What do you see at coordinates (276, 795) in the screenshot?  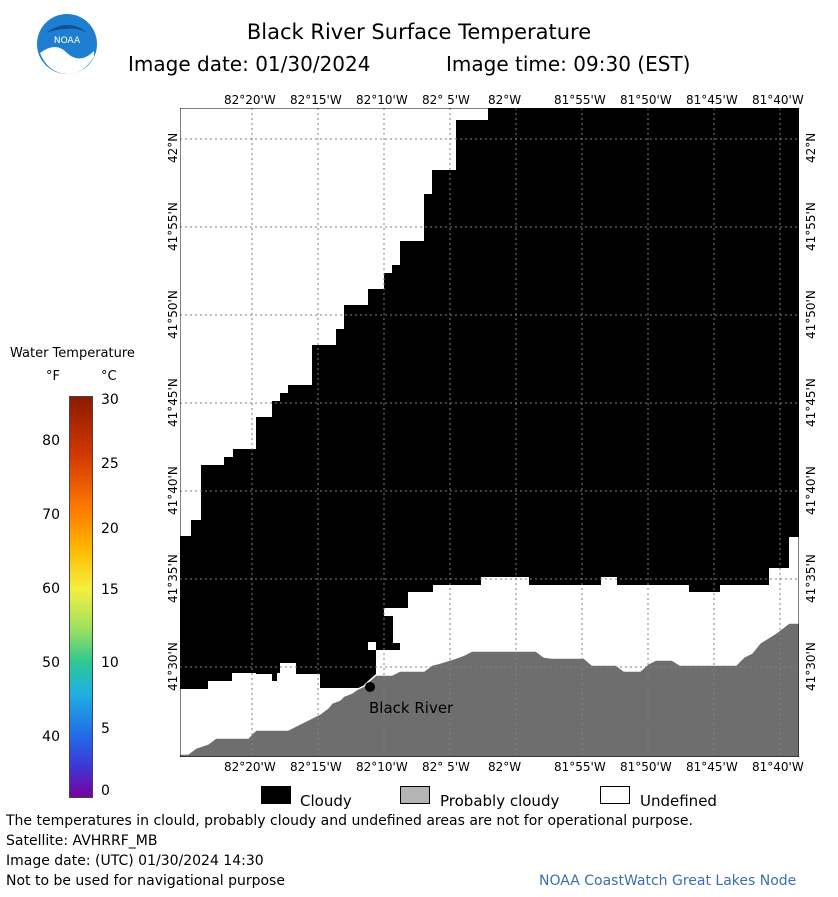 I see `legend-swatch-cloudy` at bounding box center [276, 795].